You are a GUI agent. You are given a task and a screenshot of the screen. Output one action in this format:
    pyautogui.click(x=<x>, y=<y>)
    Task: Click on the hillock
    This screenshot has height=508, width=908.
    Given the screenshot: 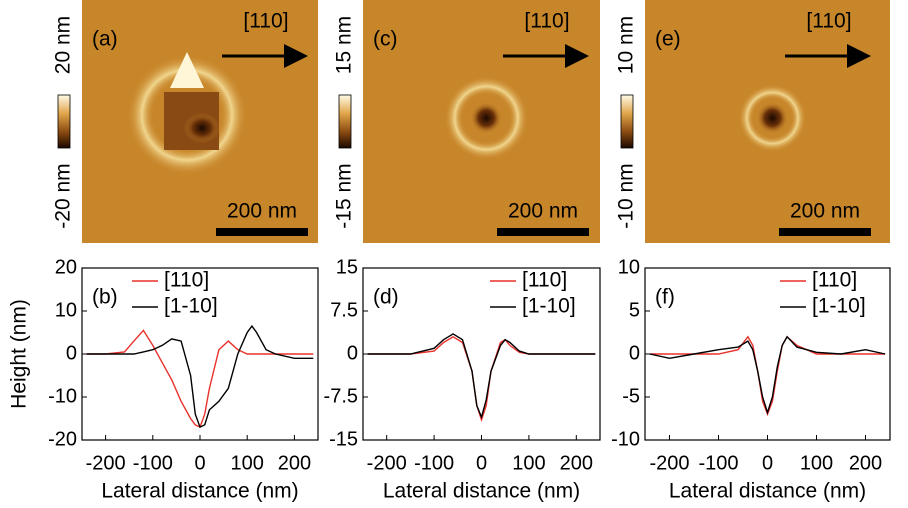 What is the action you would take?
    pyautogui.click(x=187, y=70)
    